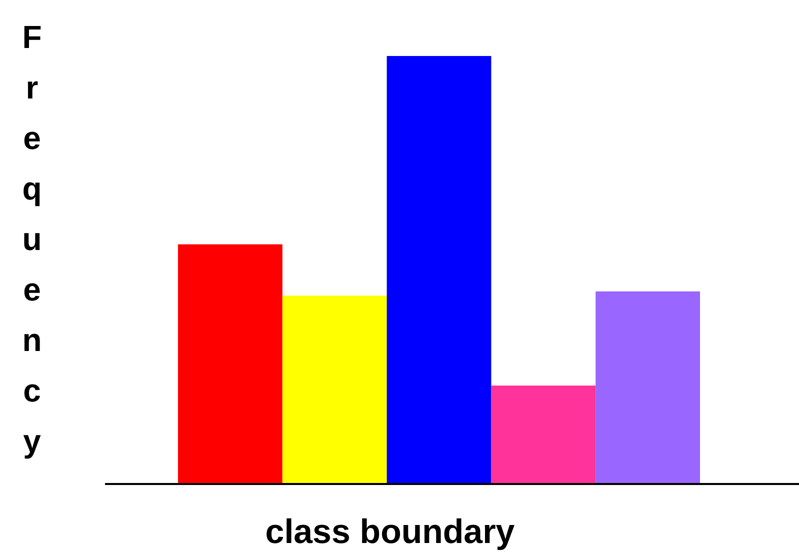 The height and width of the screenshot is (554, 799). What do you see at coordinates (32, 239) in the screenshot?
I see `text: Frequency` at bounding box center [32, 239].